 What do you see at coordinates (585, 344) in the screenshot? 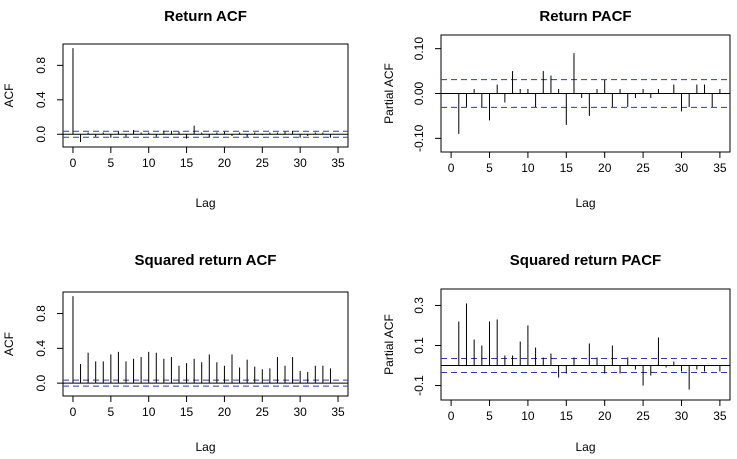
I see `plot-frame` at bounding box center [585, 344].